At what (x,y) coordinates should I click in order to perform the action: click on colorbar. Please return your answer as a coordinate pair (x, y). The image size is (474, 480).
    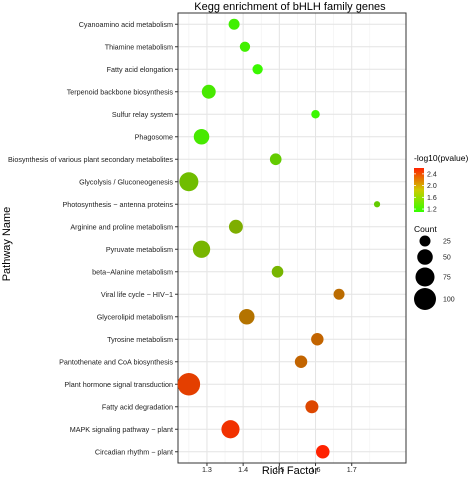
    Looking at the image, I should click on (419, 190).